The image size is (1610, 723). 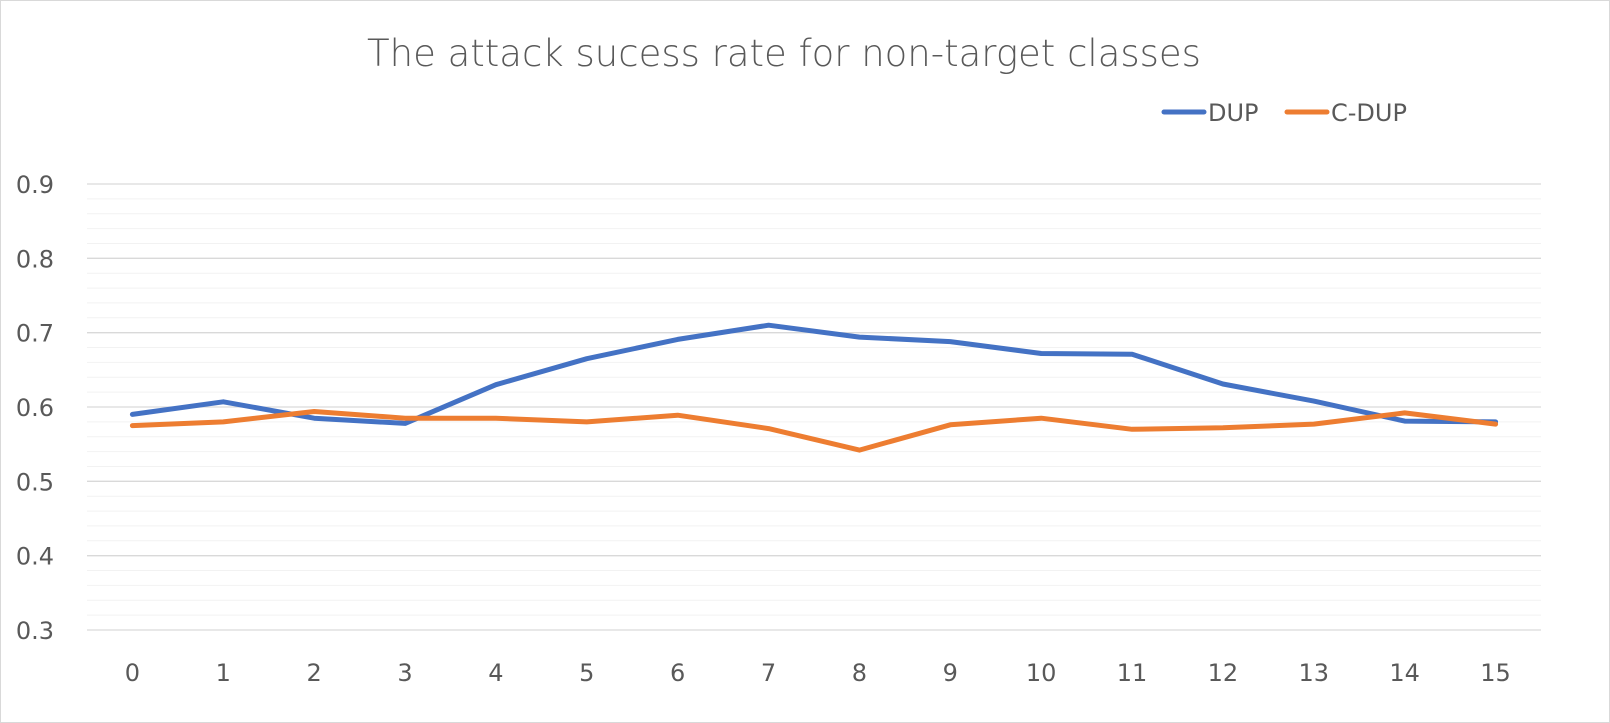 What do you see at coordinates (35, 259) in the screenshot?
I see `y-tick-label: 0.8` at bounding box center [35, 259].